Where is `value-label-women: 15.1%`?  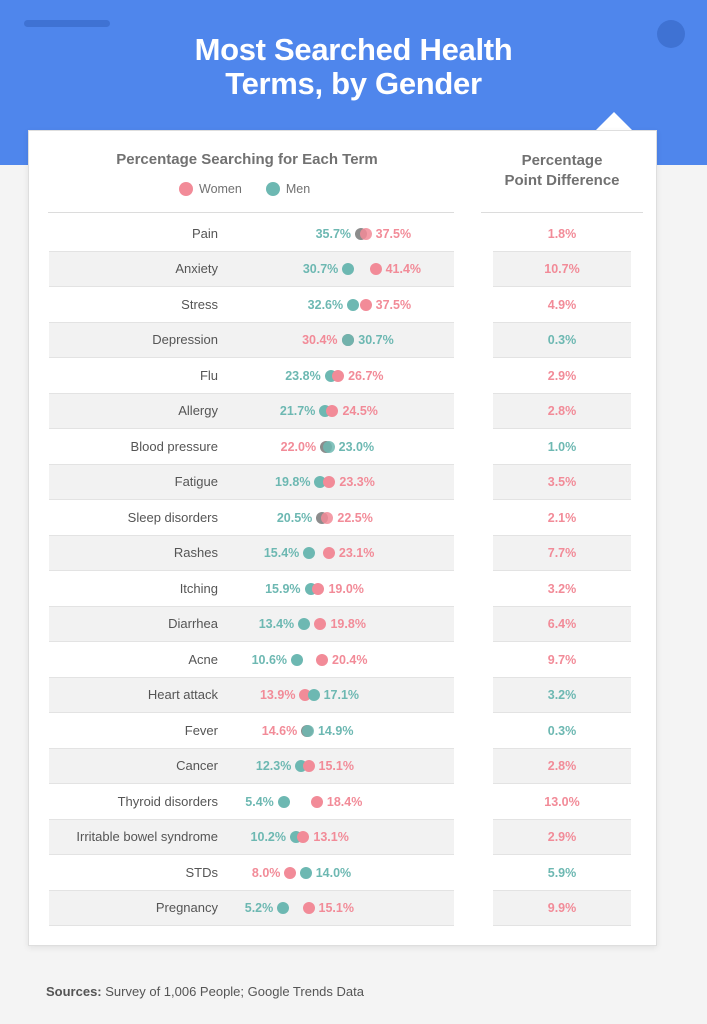 value-label-women: 15.1% is located at coordinates (336, 766).